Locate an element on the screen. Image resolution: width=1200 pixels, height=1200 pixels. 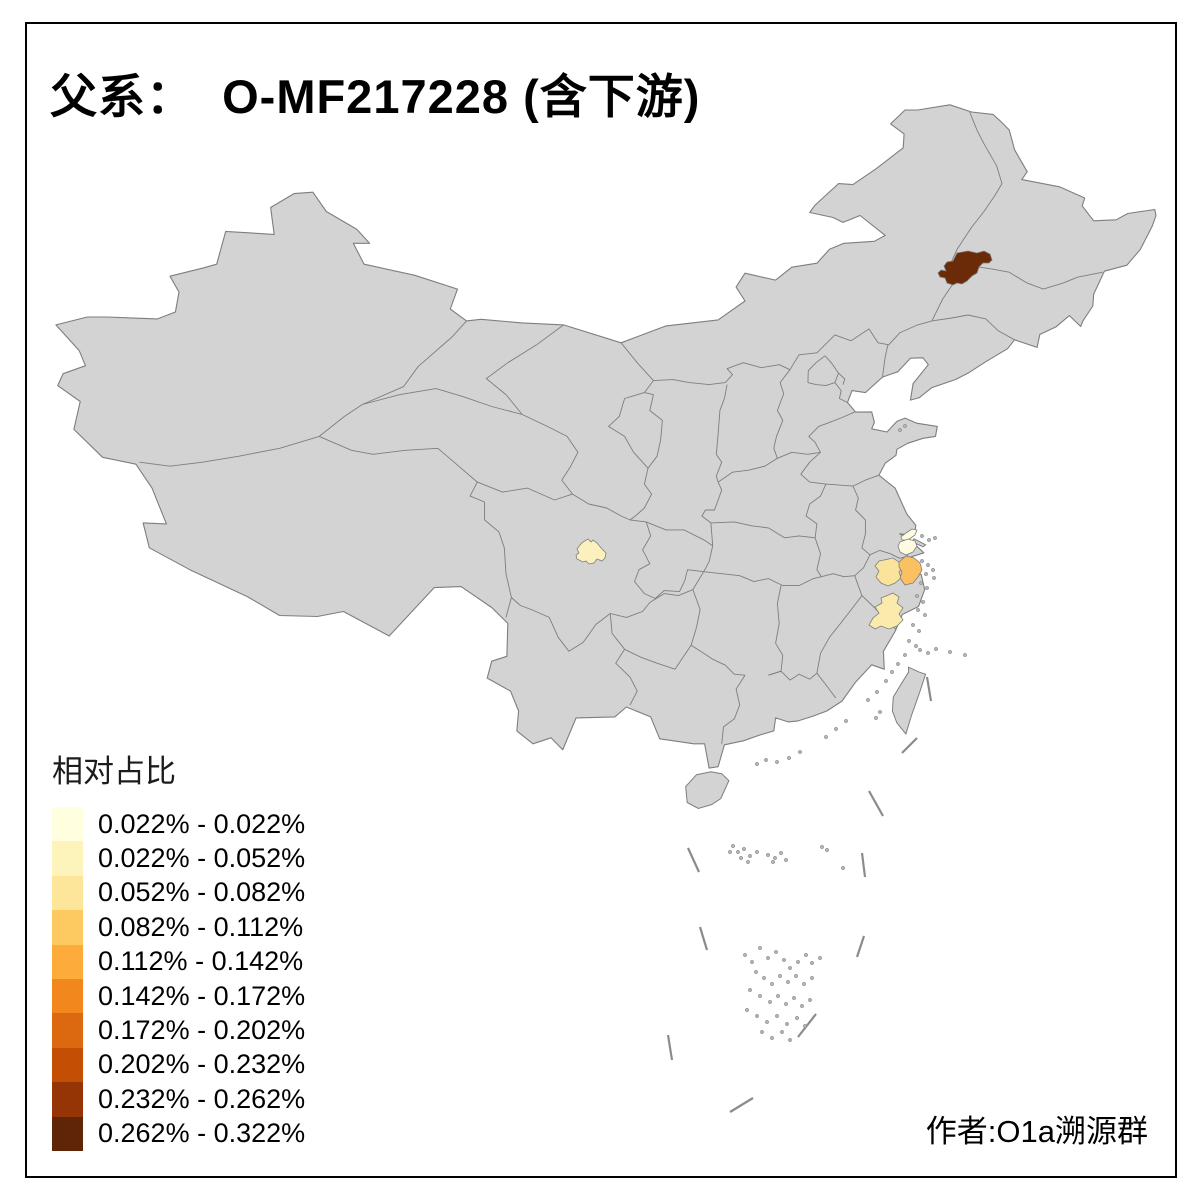
legend-item: 0.172% - 0.202% is located at coordinates (178, 1030).